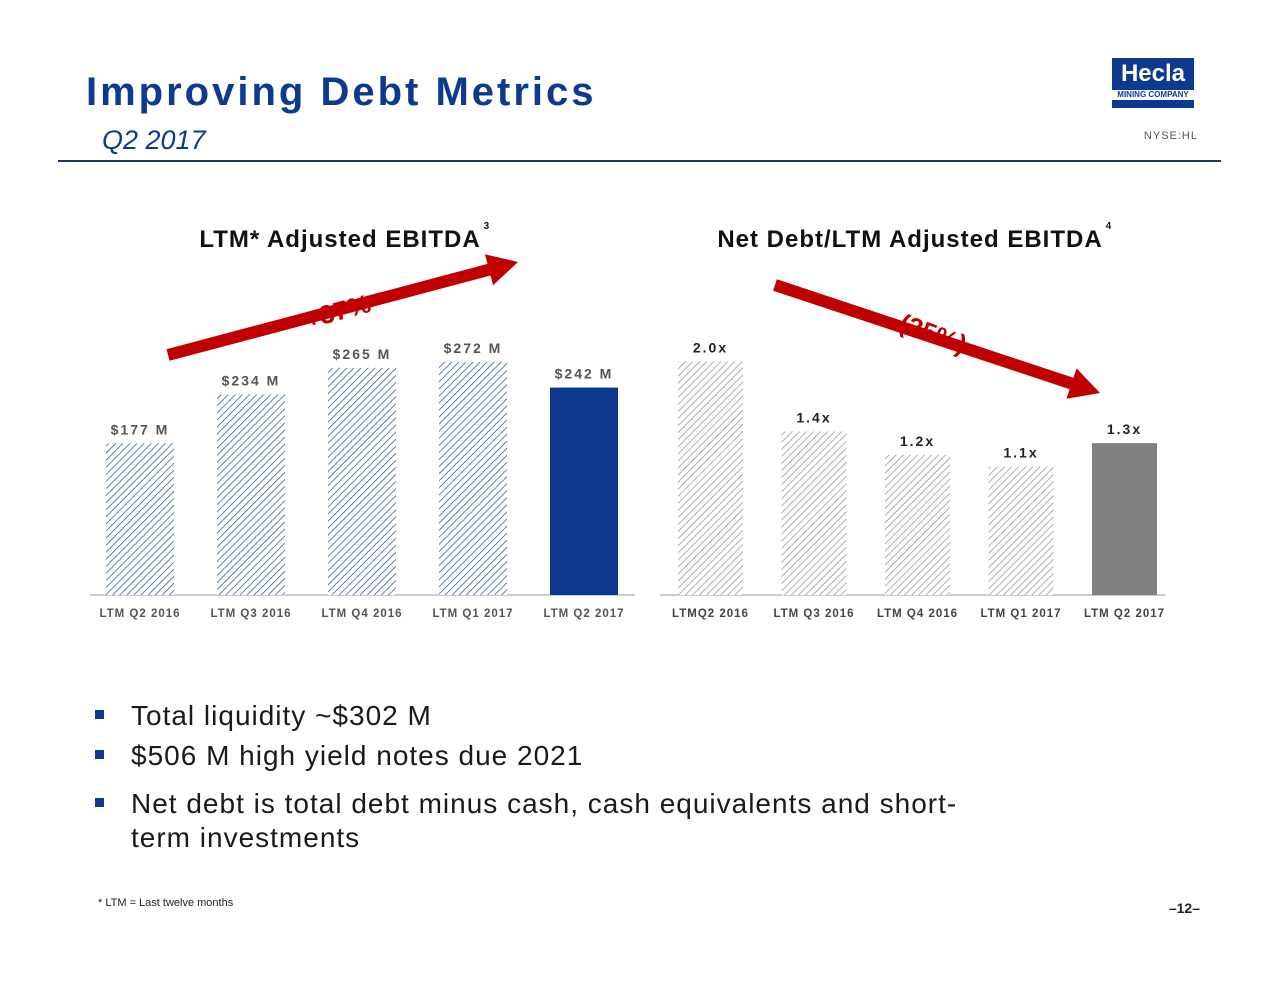 This screenshot has height=989, width=1280. What do you see at coordinates (337, 311) in the screenshot?
I see `change-annotation: +37%` at bounding box center [337, 311].